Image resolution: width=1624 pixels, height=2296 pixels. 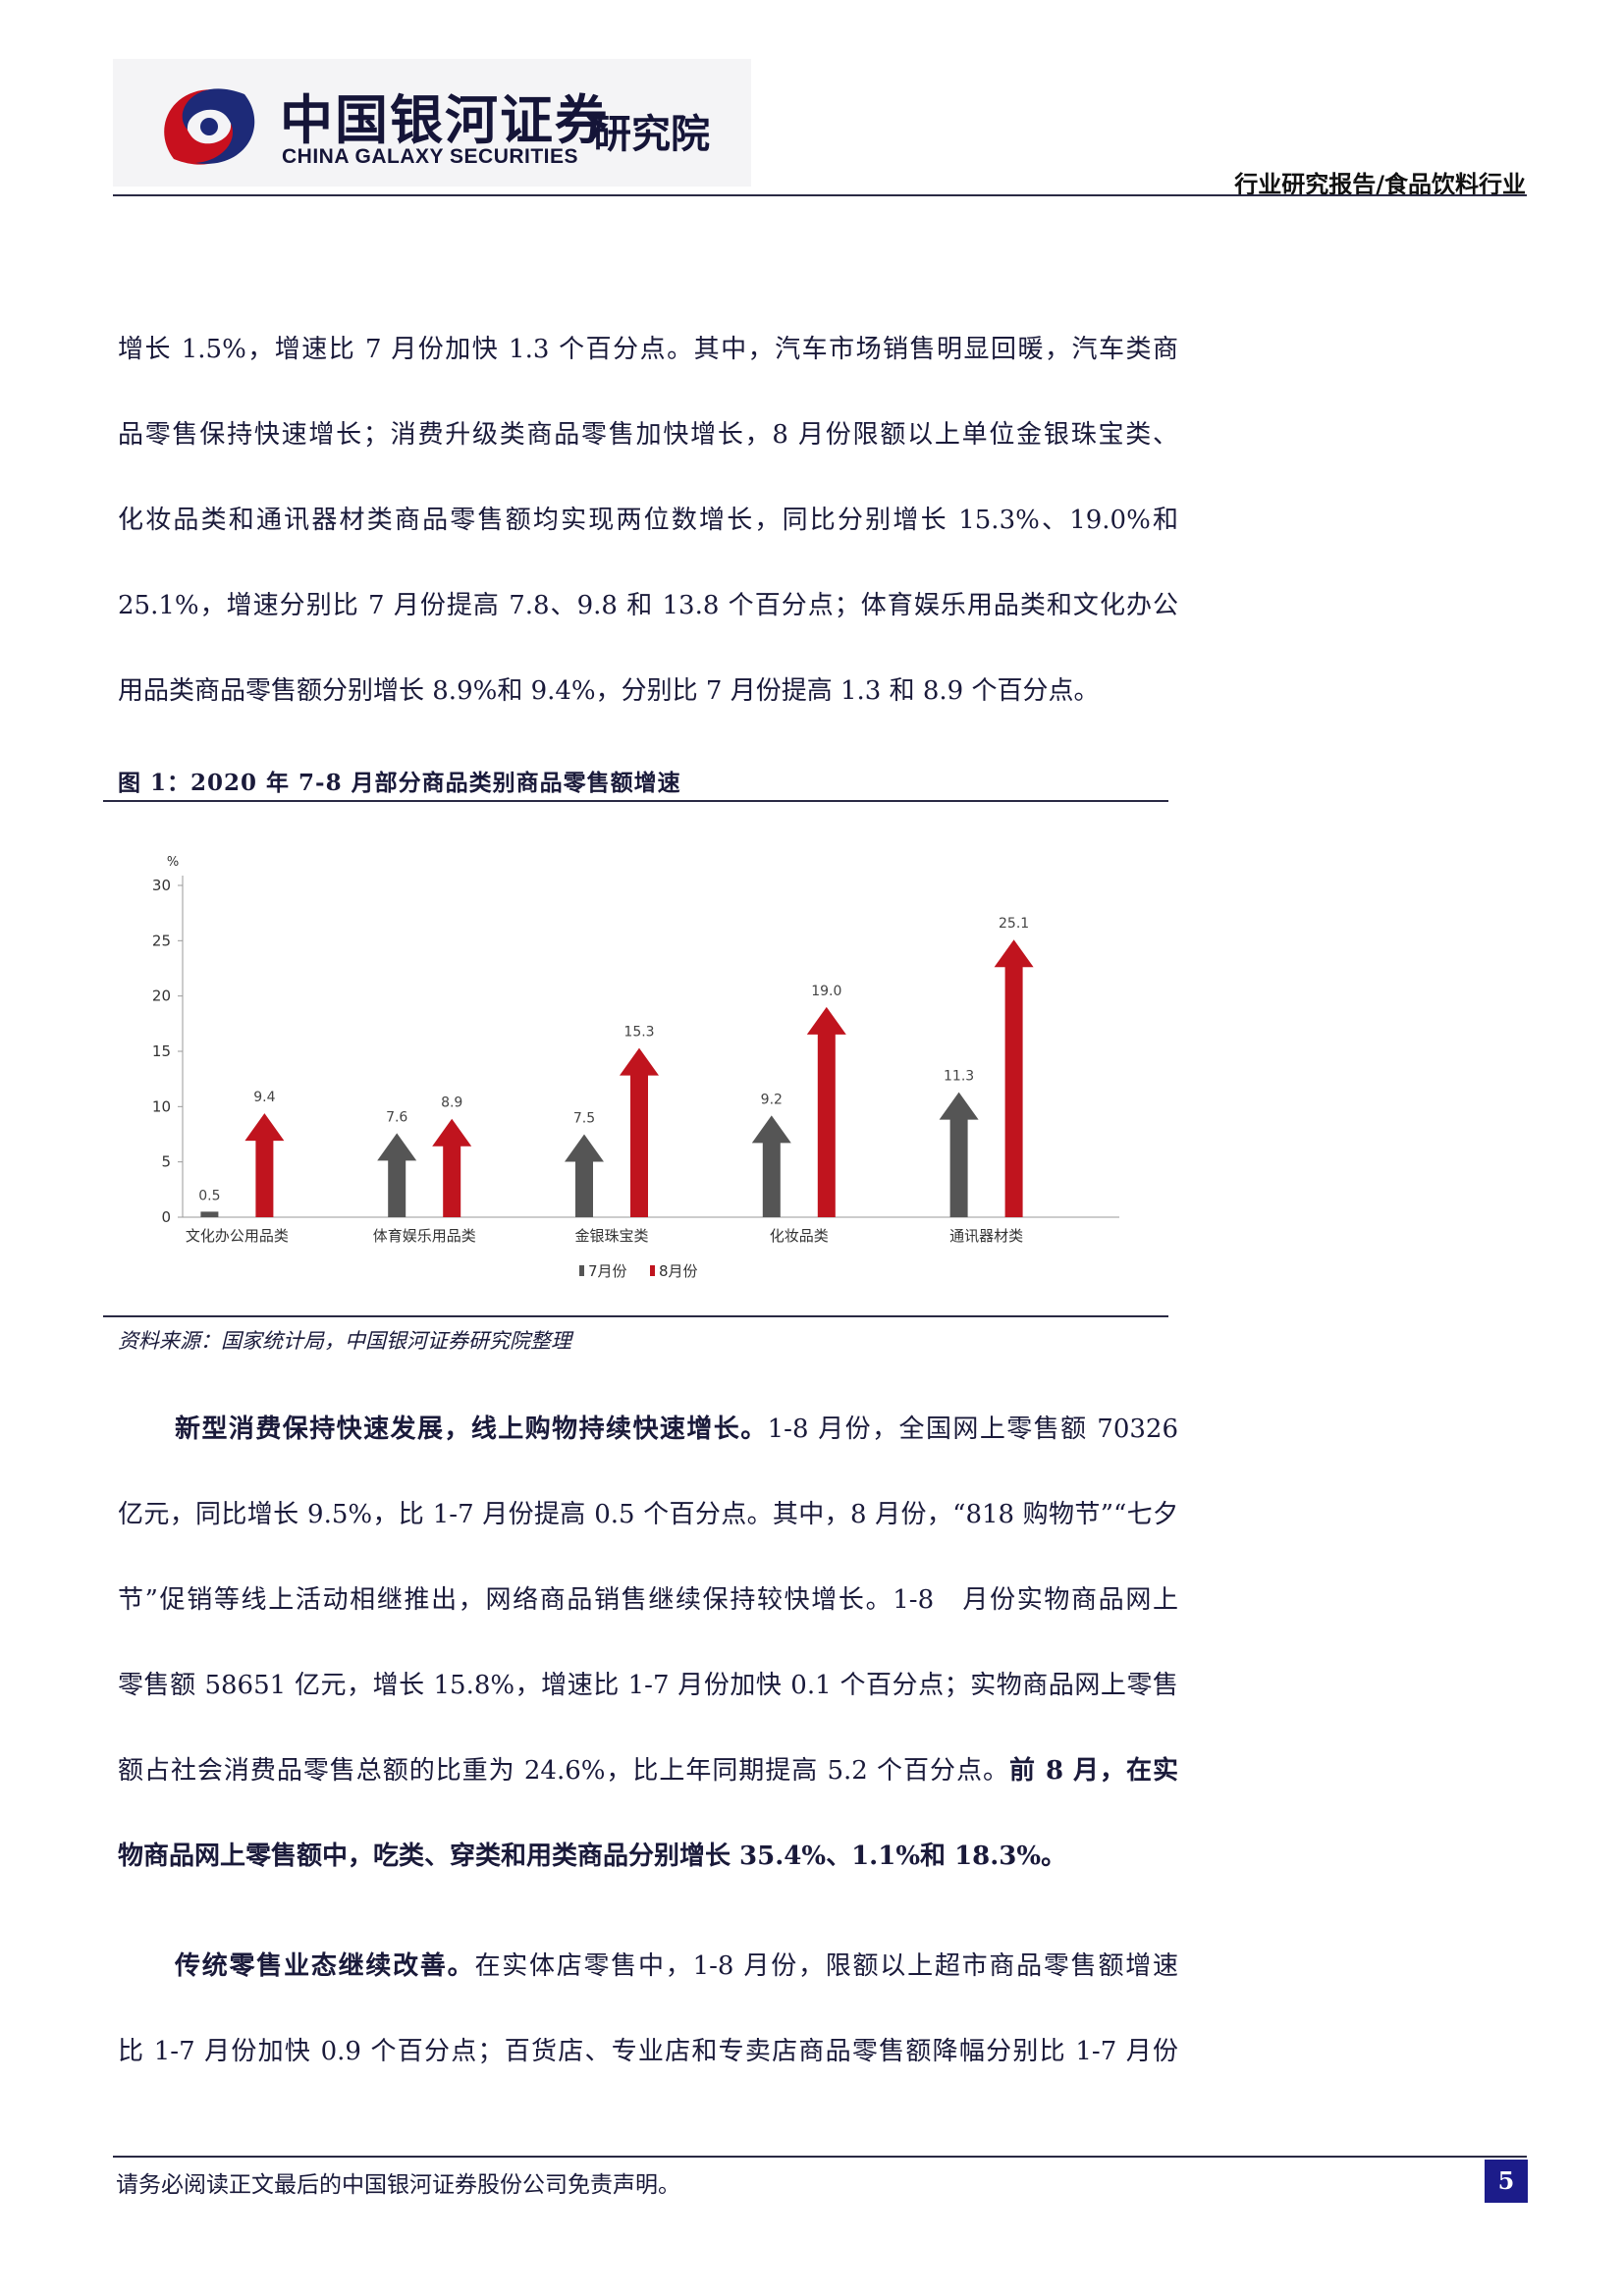 What do you see at coordinates (424, 1236) in the screenshot?
I see `x-tick-label: 体育娱乐用品类` at bounding box center [424, 1236].